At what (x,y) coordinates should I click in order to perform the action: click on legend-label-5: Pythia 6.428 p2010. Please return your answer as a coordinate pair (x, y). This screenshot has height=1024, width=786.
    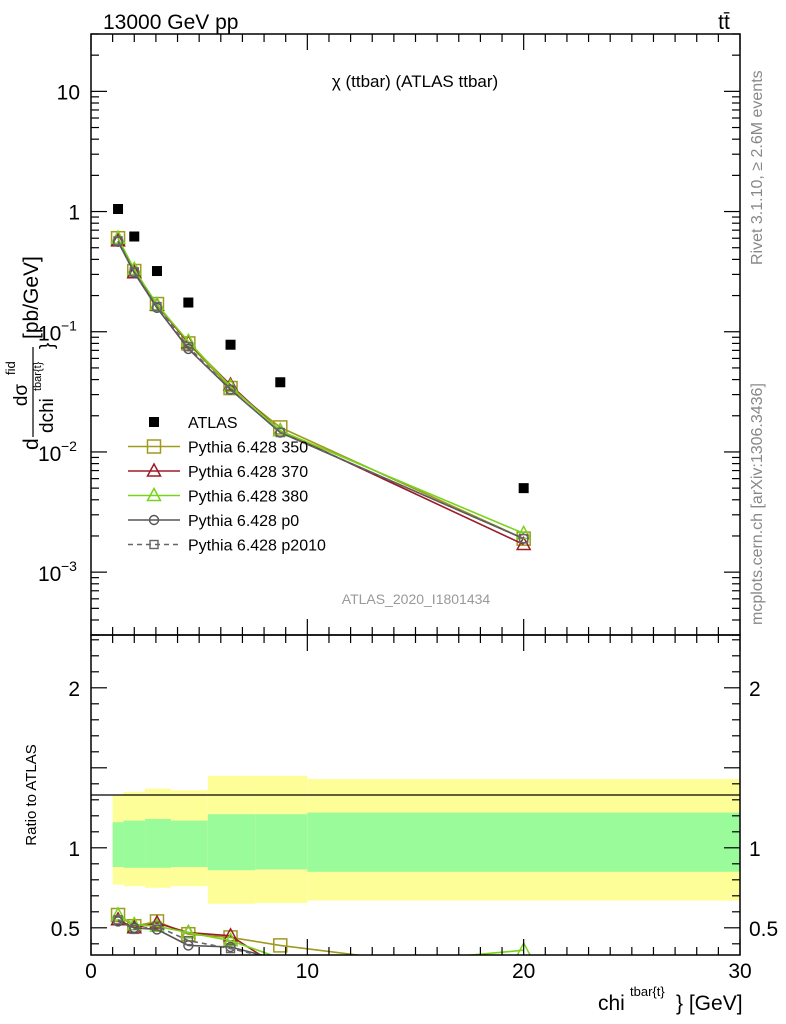
    Looking at the image, I should click on (257, 546).